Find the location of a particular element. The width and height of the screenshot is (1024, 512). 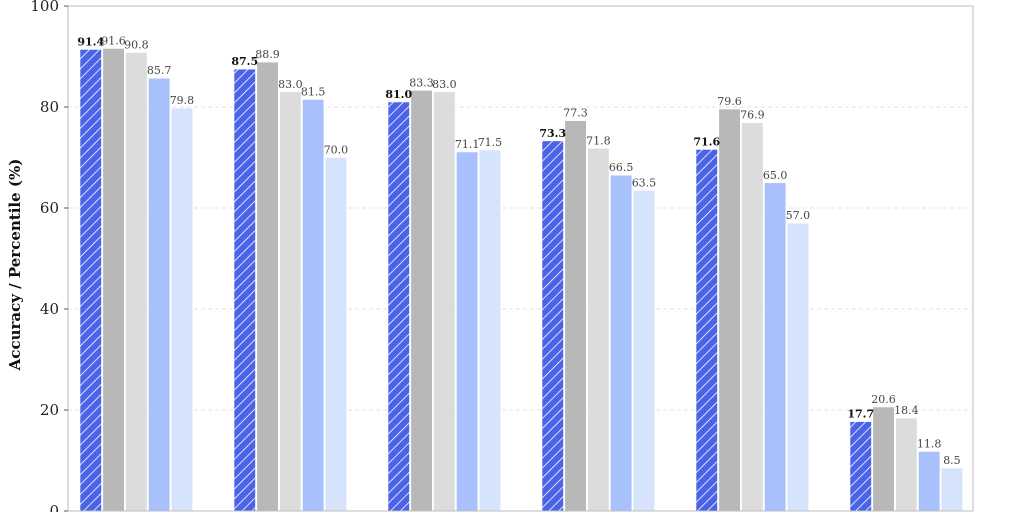

value-label: 79.6 is located at coordinates (729, 101).